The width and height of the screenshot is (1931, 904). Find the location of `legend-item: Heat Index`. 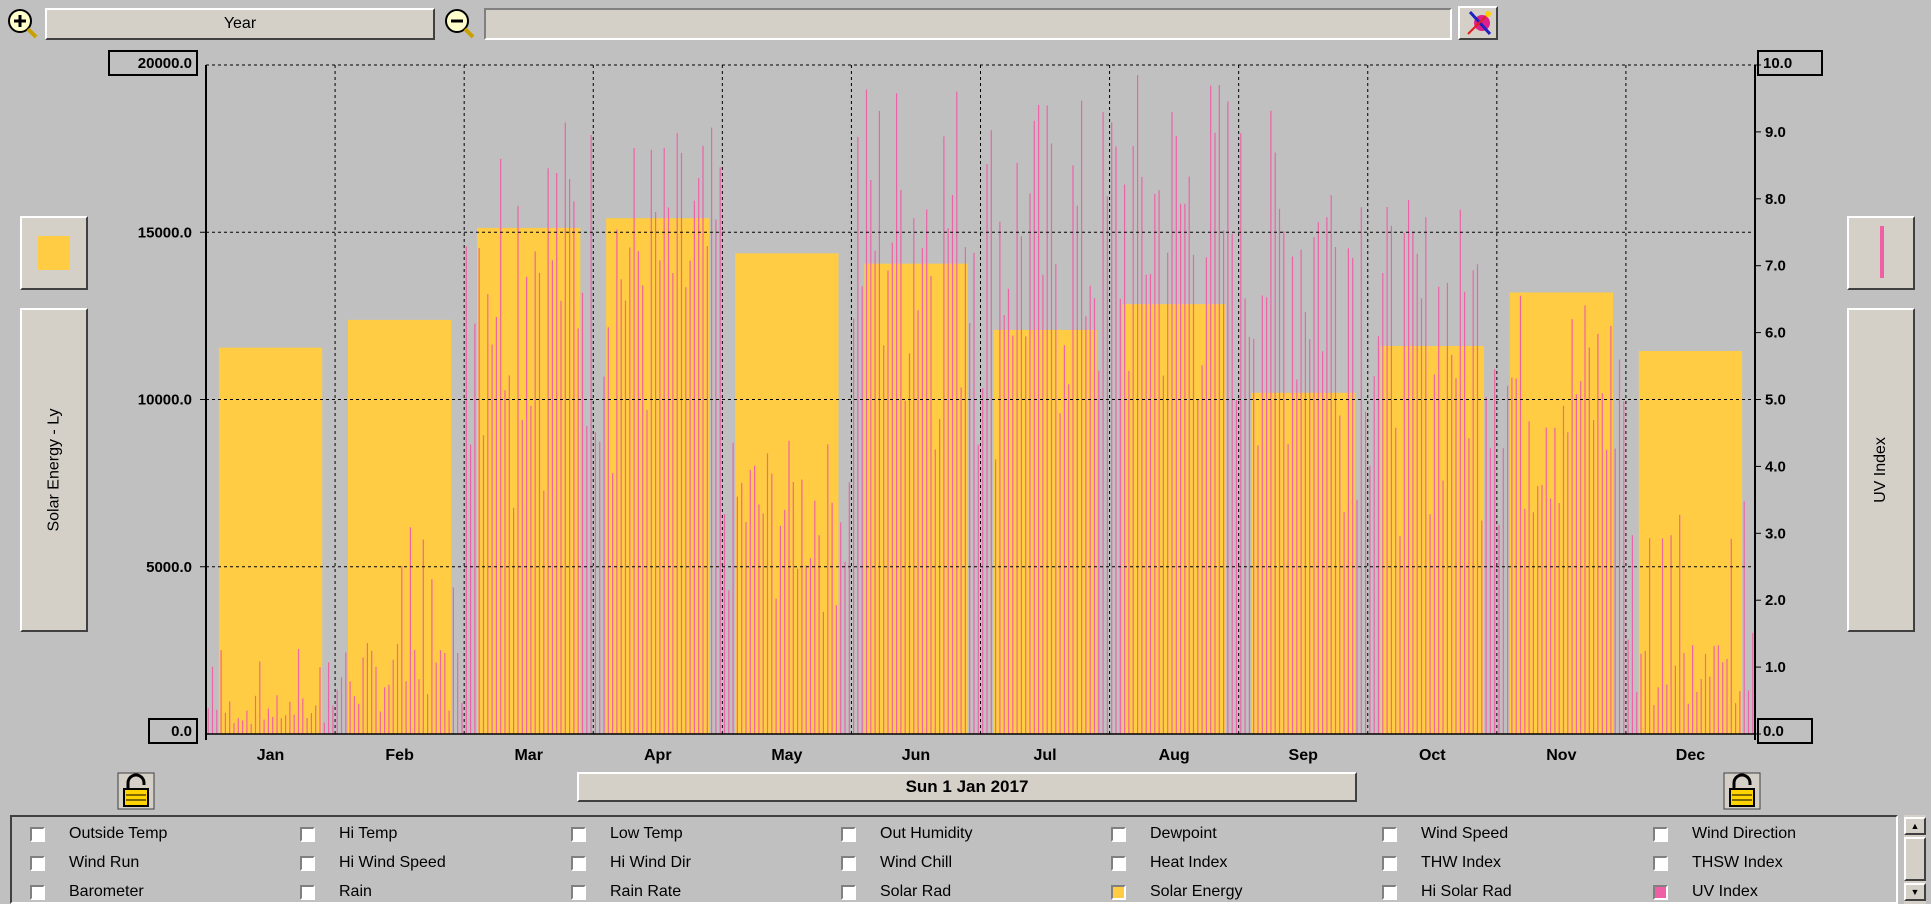

legend-item: Heat Index is located at coordinates (1169, 863).